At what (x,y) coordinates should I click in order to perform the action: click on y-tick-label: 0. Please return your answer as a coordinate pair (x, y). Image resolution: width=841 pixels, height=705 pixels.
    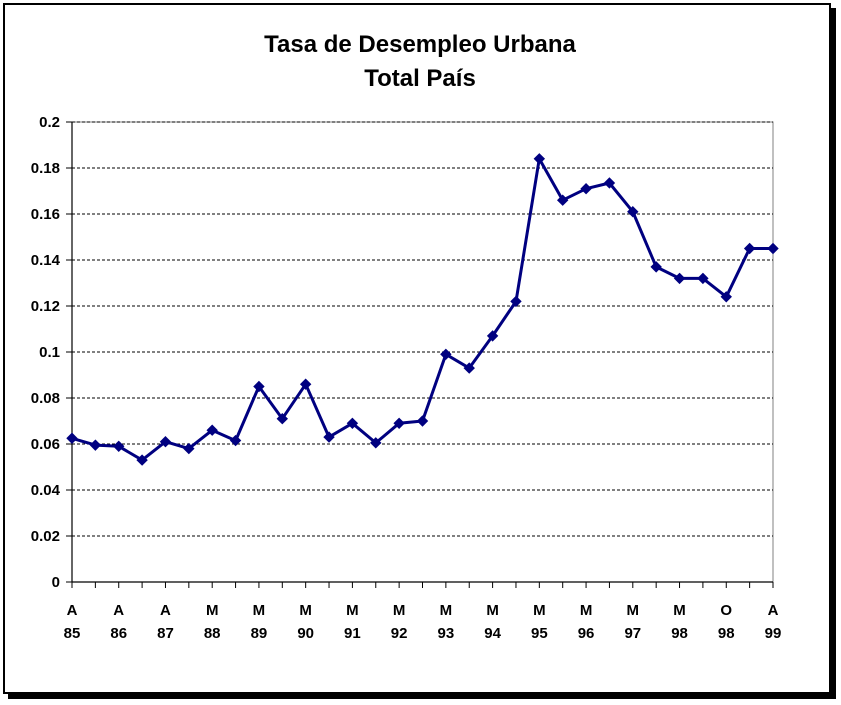
    Looking at the image, I should click on (56, 582).